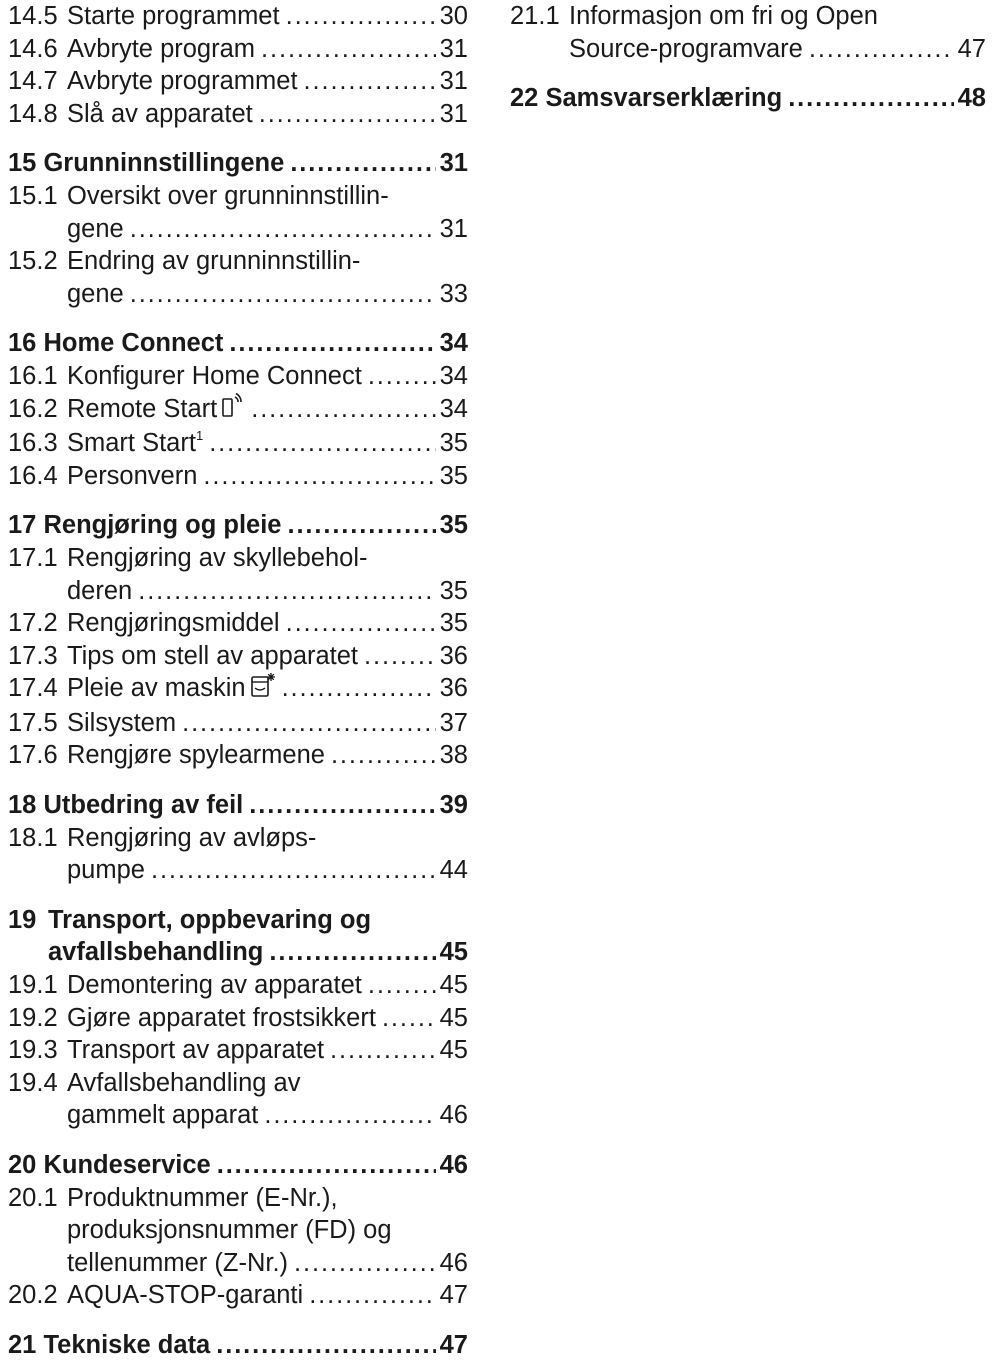 This screenshot has width=993, height=1362. What do you see at coordinates (238, 805) in the screenshot?
I see `toc-chapter-18: 18 Utbedring av feil 39` at bounding box center [238, 805].